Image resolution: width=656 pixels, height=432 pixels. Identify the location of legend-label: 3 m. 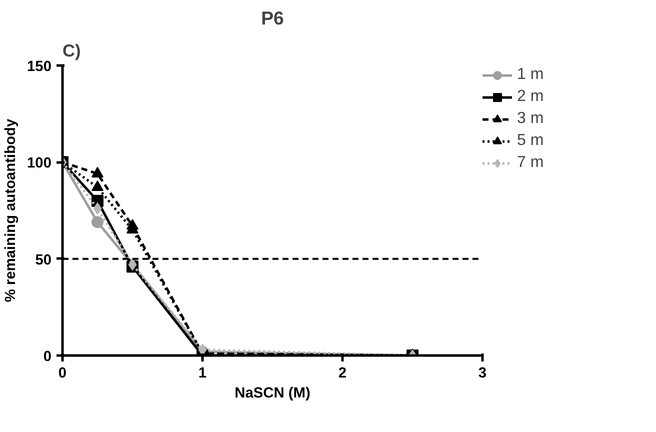
(531, 119).